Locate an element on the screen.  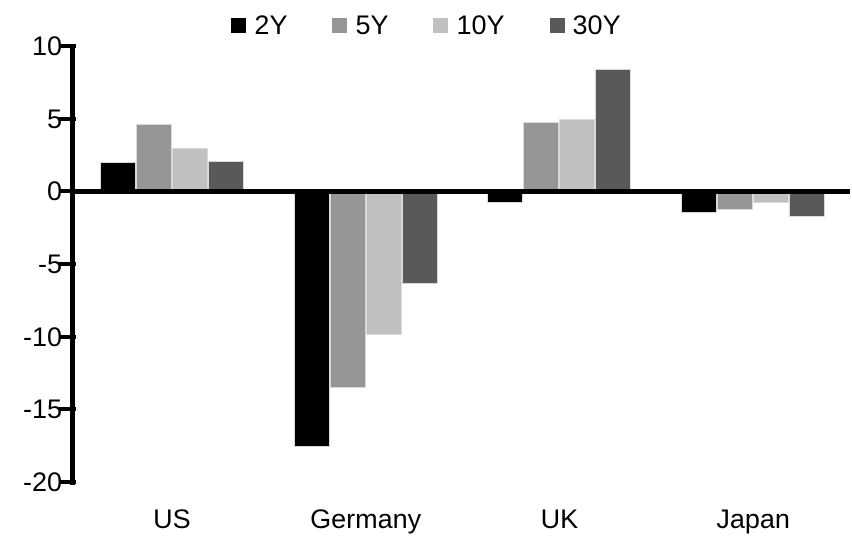
y-axis-tick--10 is located at coordinates (67, 336).